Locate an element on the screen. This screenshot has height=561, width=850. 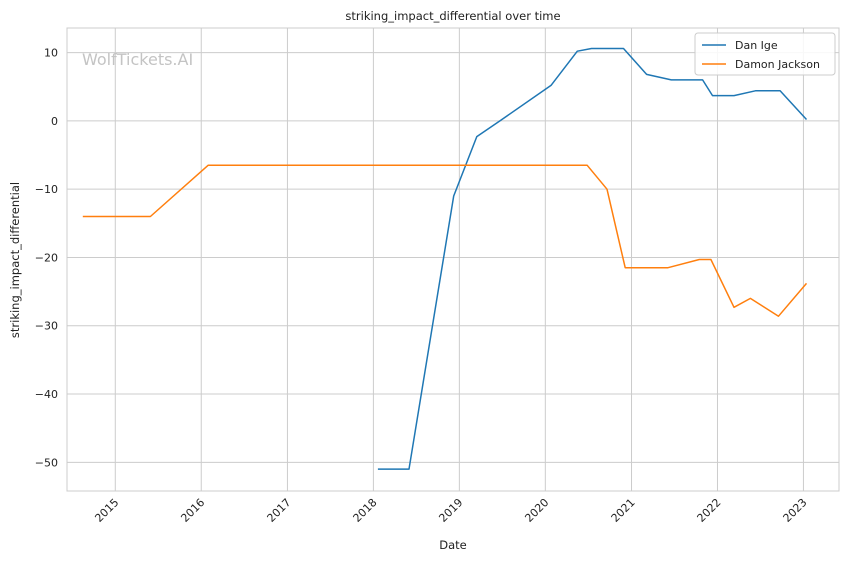
y-tick-label: −20 is located at coordinates (46, 257).